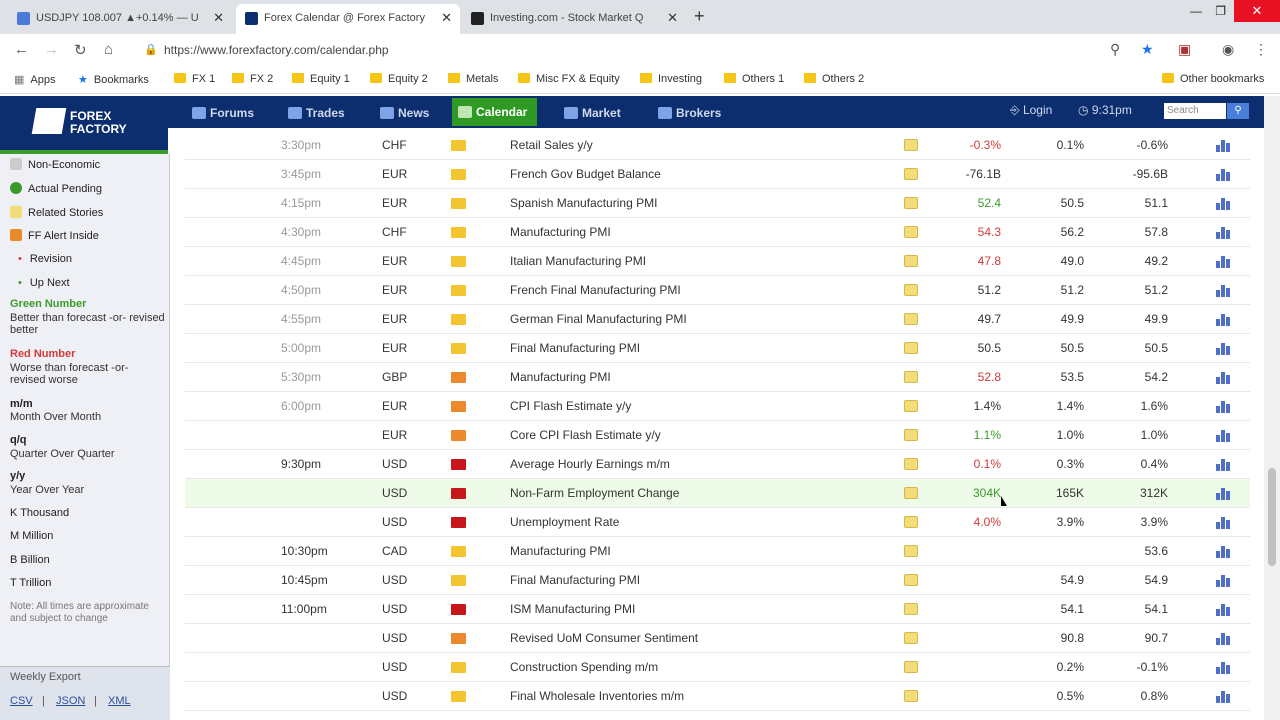  I want to click on restore-icon: ❐, so click(1220, 11).